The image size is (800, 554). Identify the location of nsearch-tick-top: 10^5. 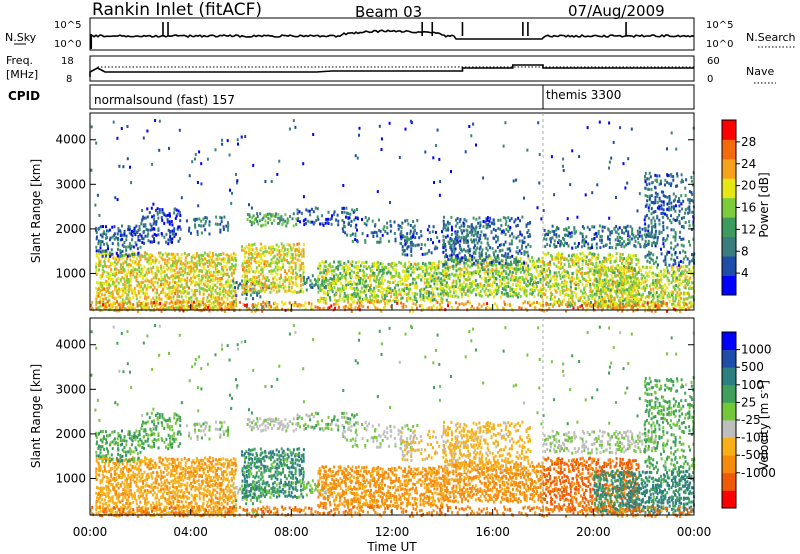
(719, 25).